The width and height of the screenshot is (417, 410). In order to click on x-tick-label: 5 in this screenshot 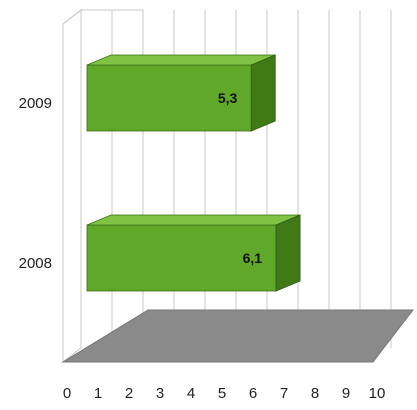, I will do `click(222, 393)`.